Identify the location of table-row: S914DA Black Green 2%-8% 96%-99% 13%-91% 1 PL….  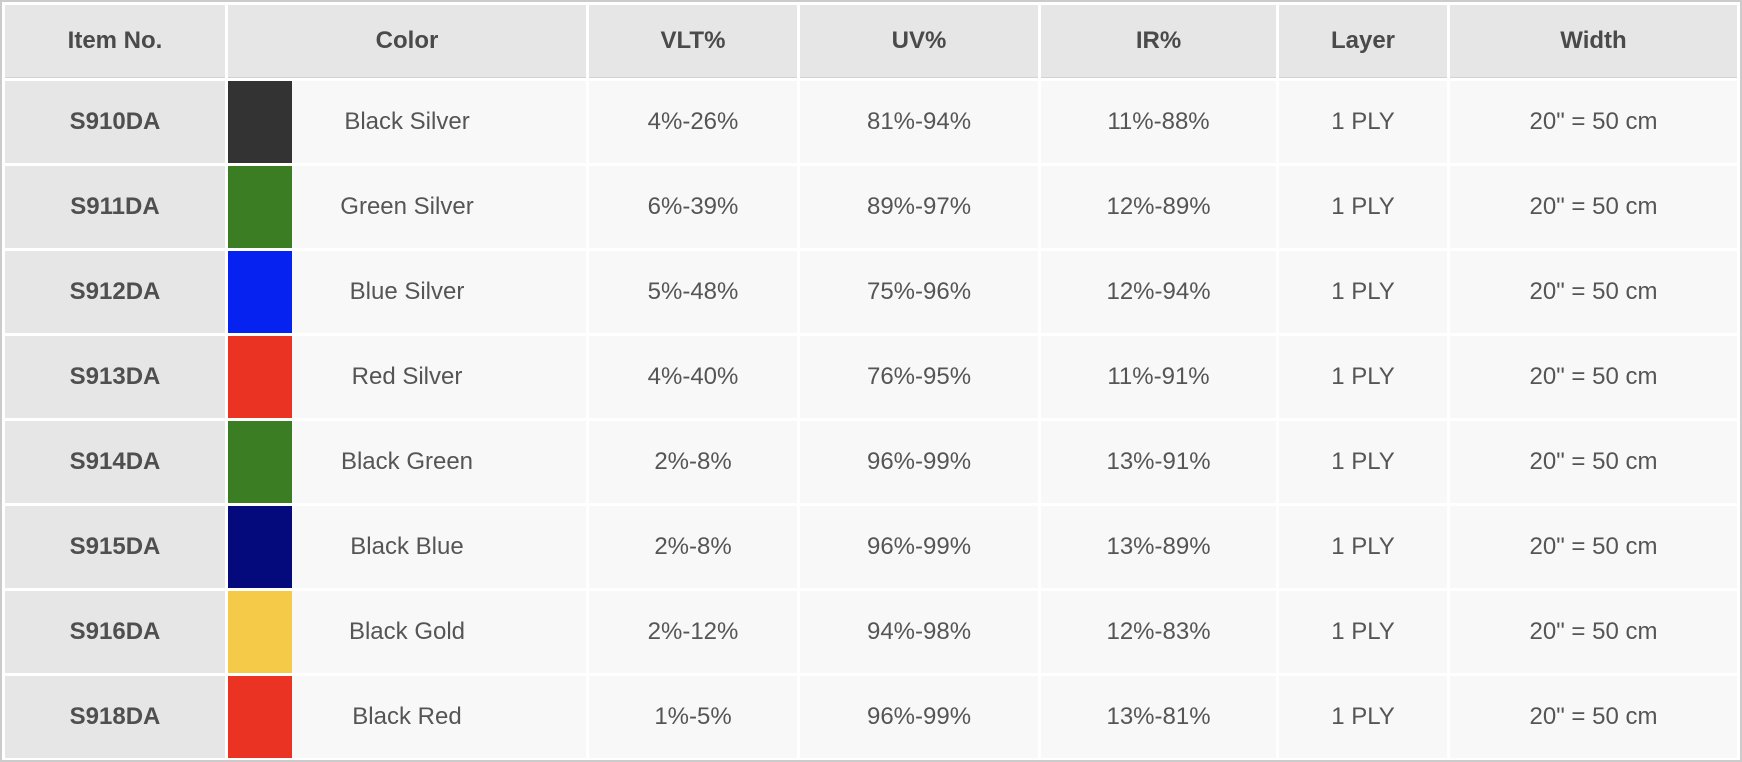
(871, 462).